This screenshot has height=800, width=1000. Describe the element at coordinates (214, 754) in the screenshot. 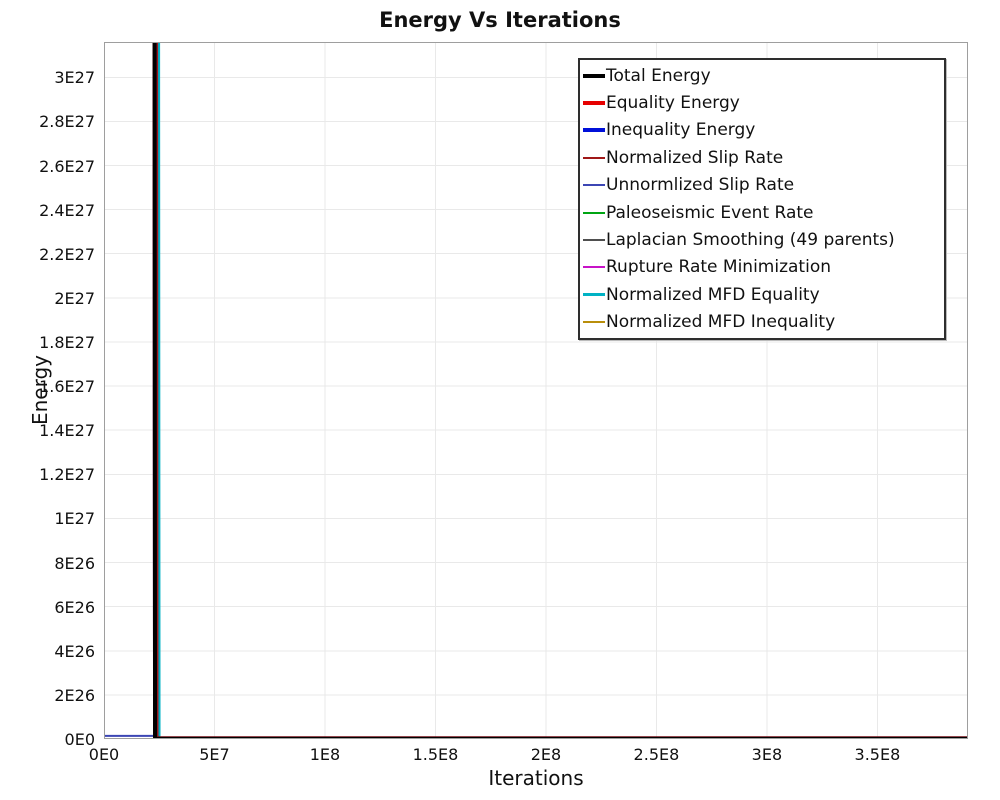

I see `x-tick-label: 5E7` at that location.